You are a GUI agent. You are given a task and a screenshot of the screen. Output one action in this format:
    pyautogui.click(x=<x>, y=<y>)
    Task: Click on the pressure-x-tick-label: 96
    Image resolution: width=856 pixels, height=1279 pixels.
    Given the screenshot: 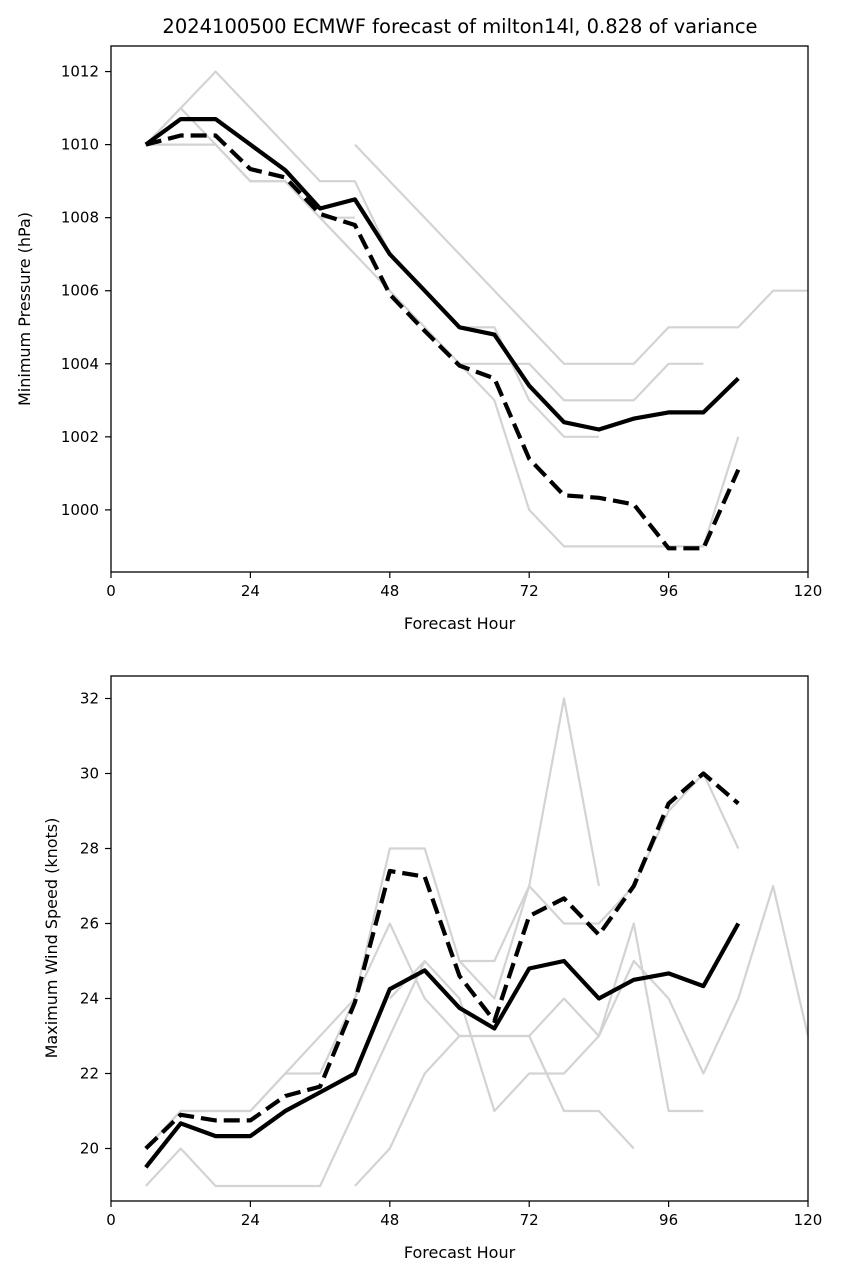 What is the action you would take?
    pyautogui.click(x=668, y=591)
    